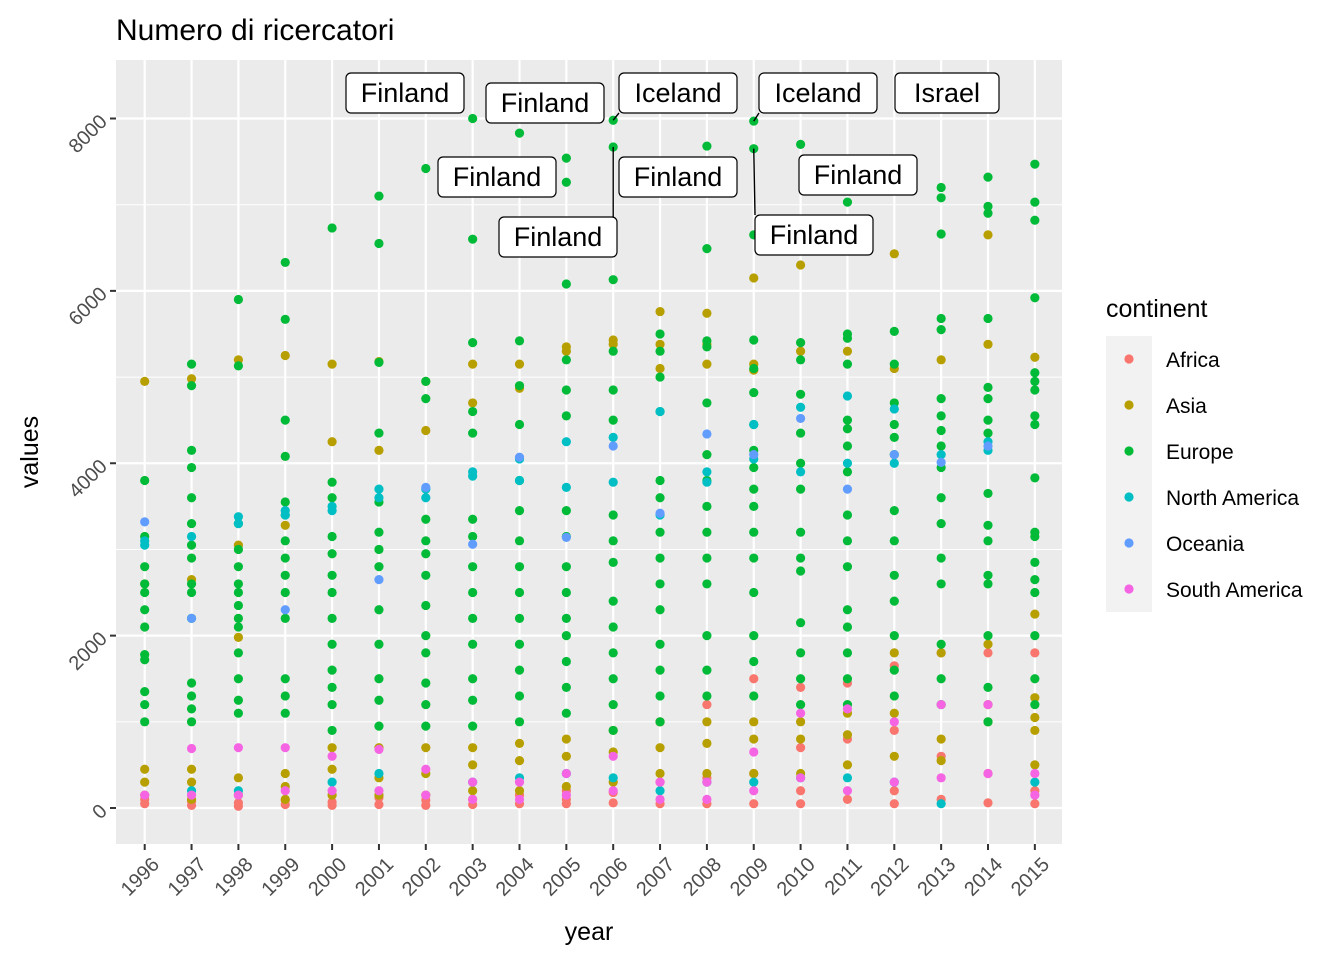 The image size is (1344, 960). What do you see at coordinates (677, 93) in the screenshot?
I see `annotation-label: Iceland` at bounding box center [677, 93].